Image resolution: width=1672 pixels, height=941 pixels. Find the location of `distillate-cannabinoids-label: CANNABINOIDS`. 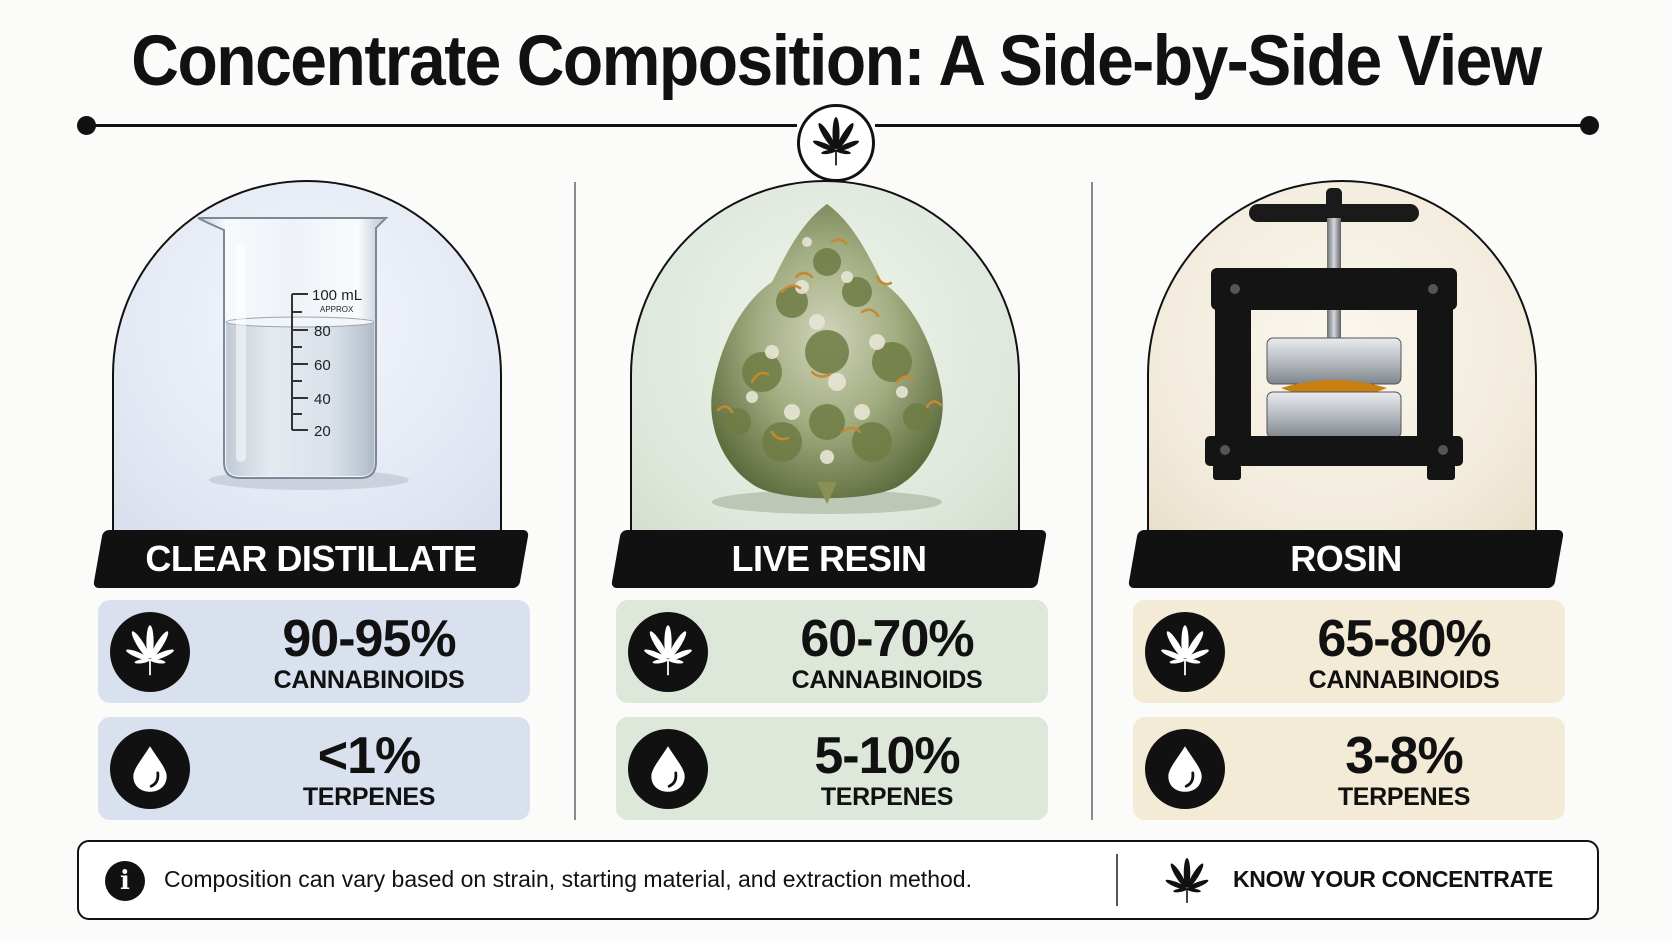

distillate-cannabinoids-label: CANNABINOIDS is located at coordinates (369, 680).